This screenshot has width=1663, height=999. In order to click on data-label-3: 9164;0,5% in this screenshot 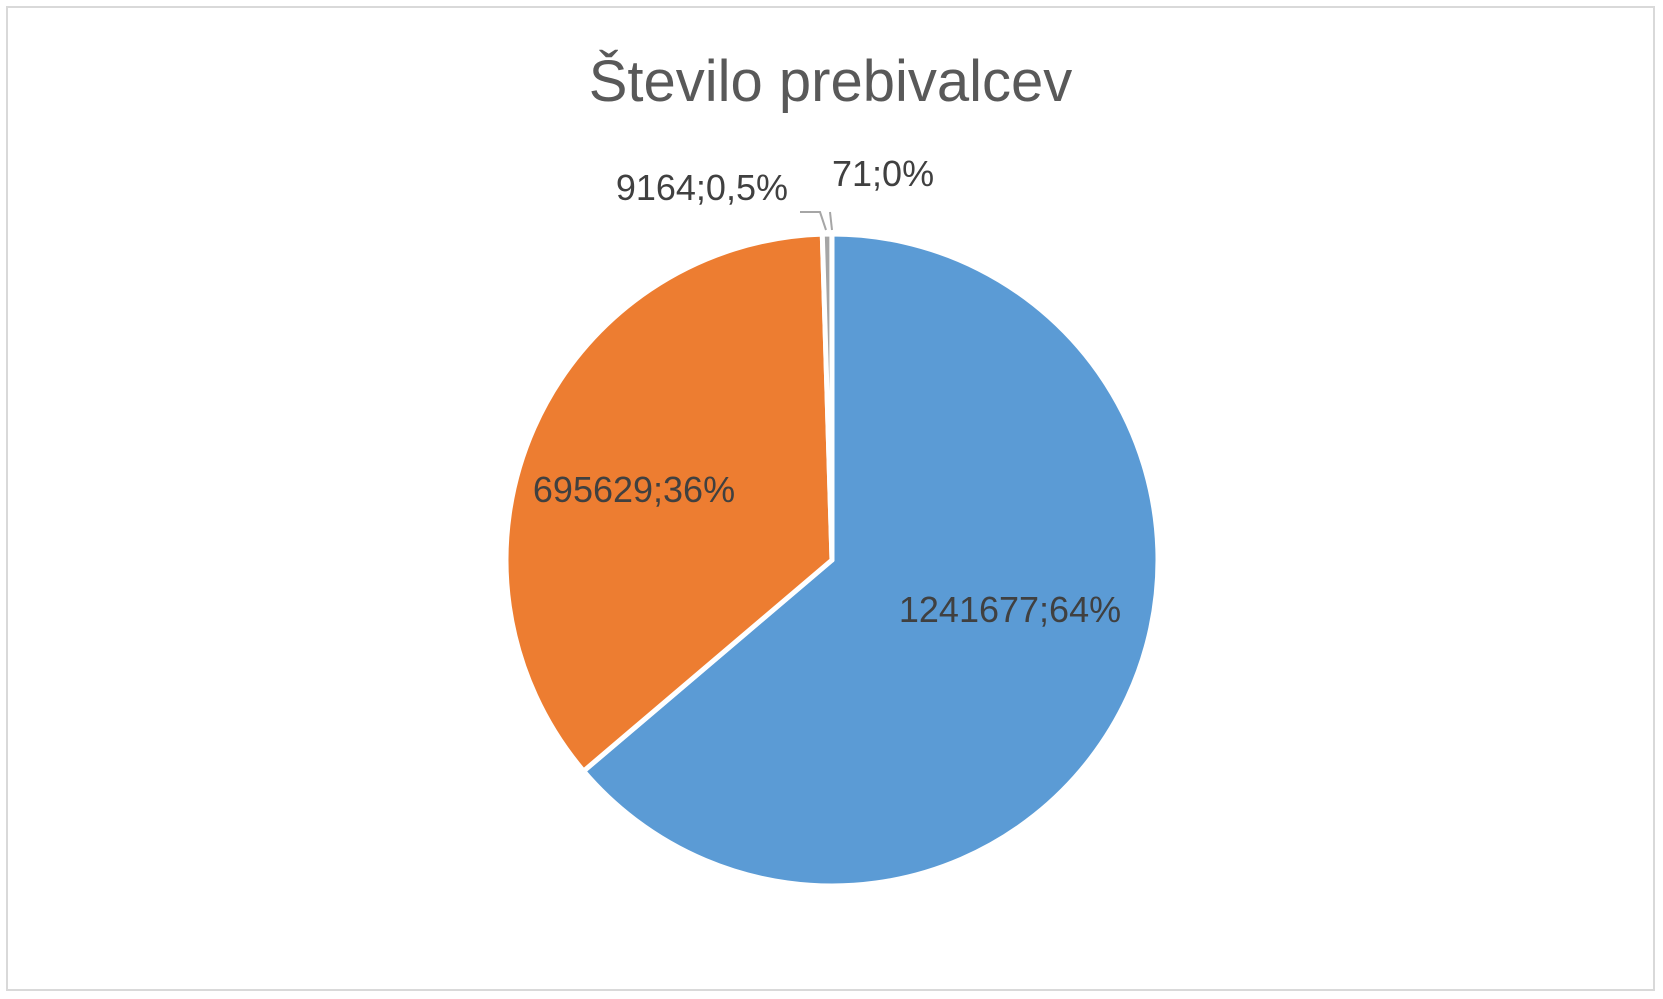, I will do `click(702, 187)`.